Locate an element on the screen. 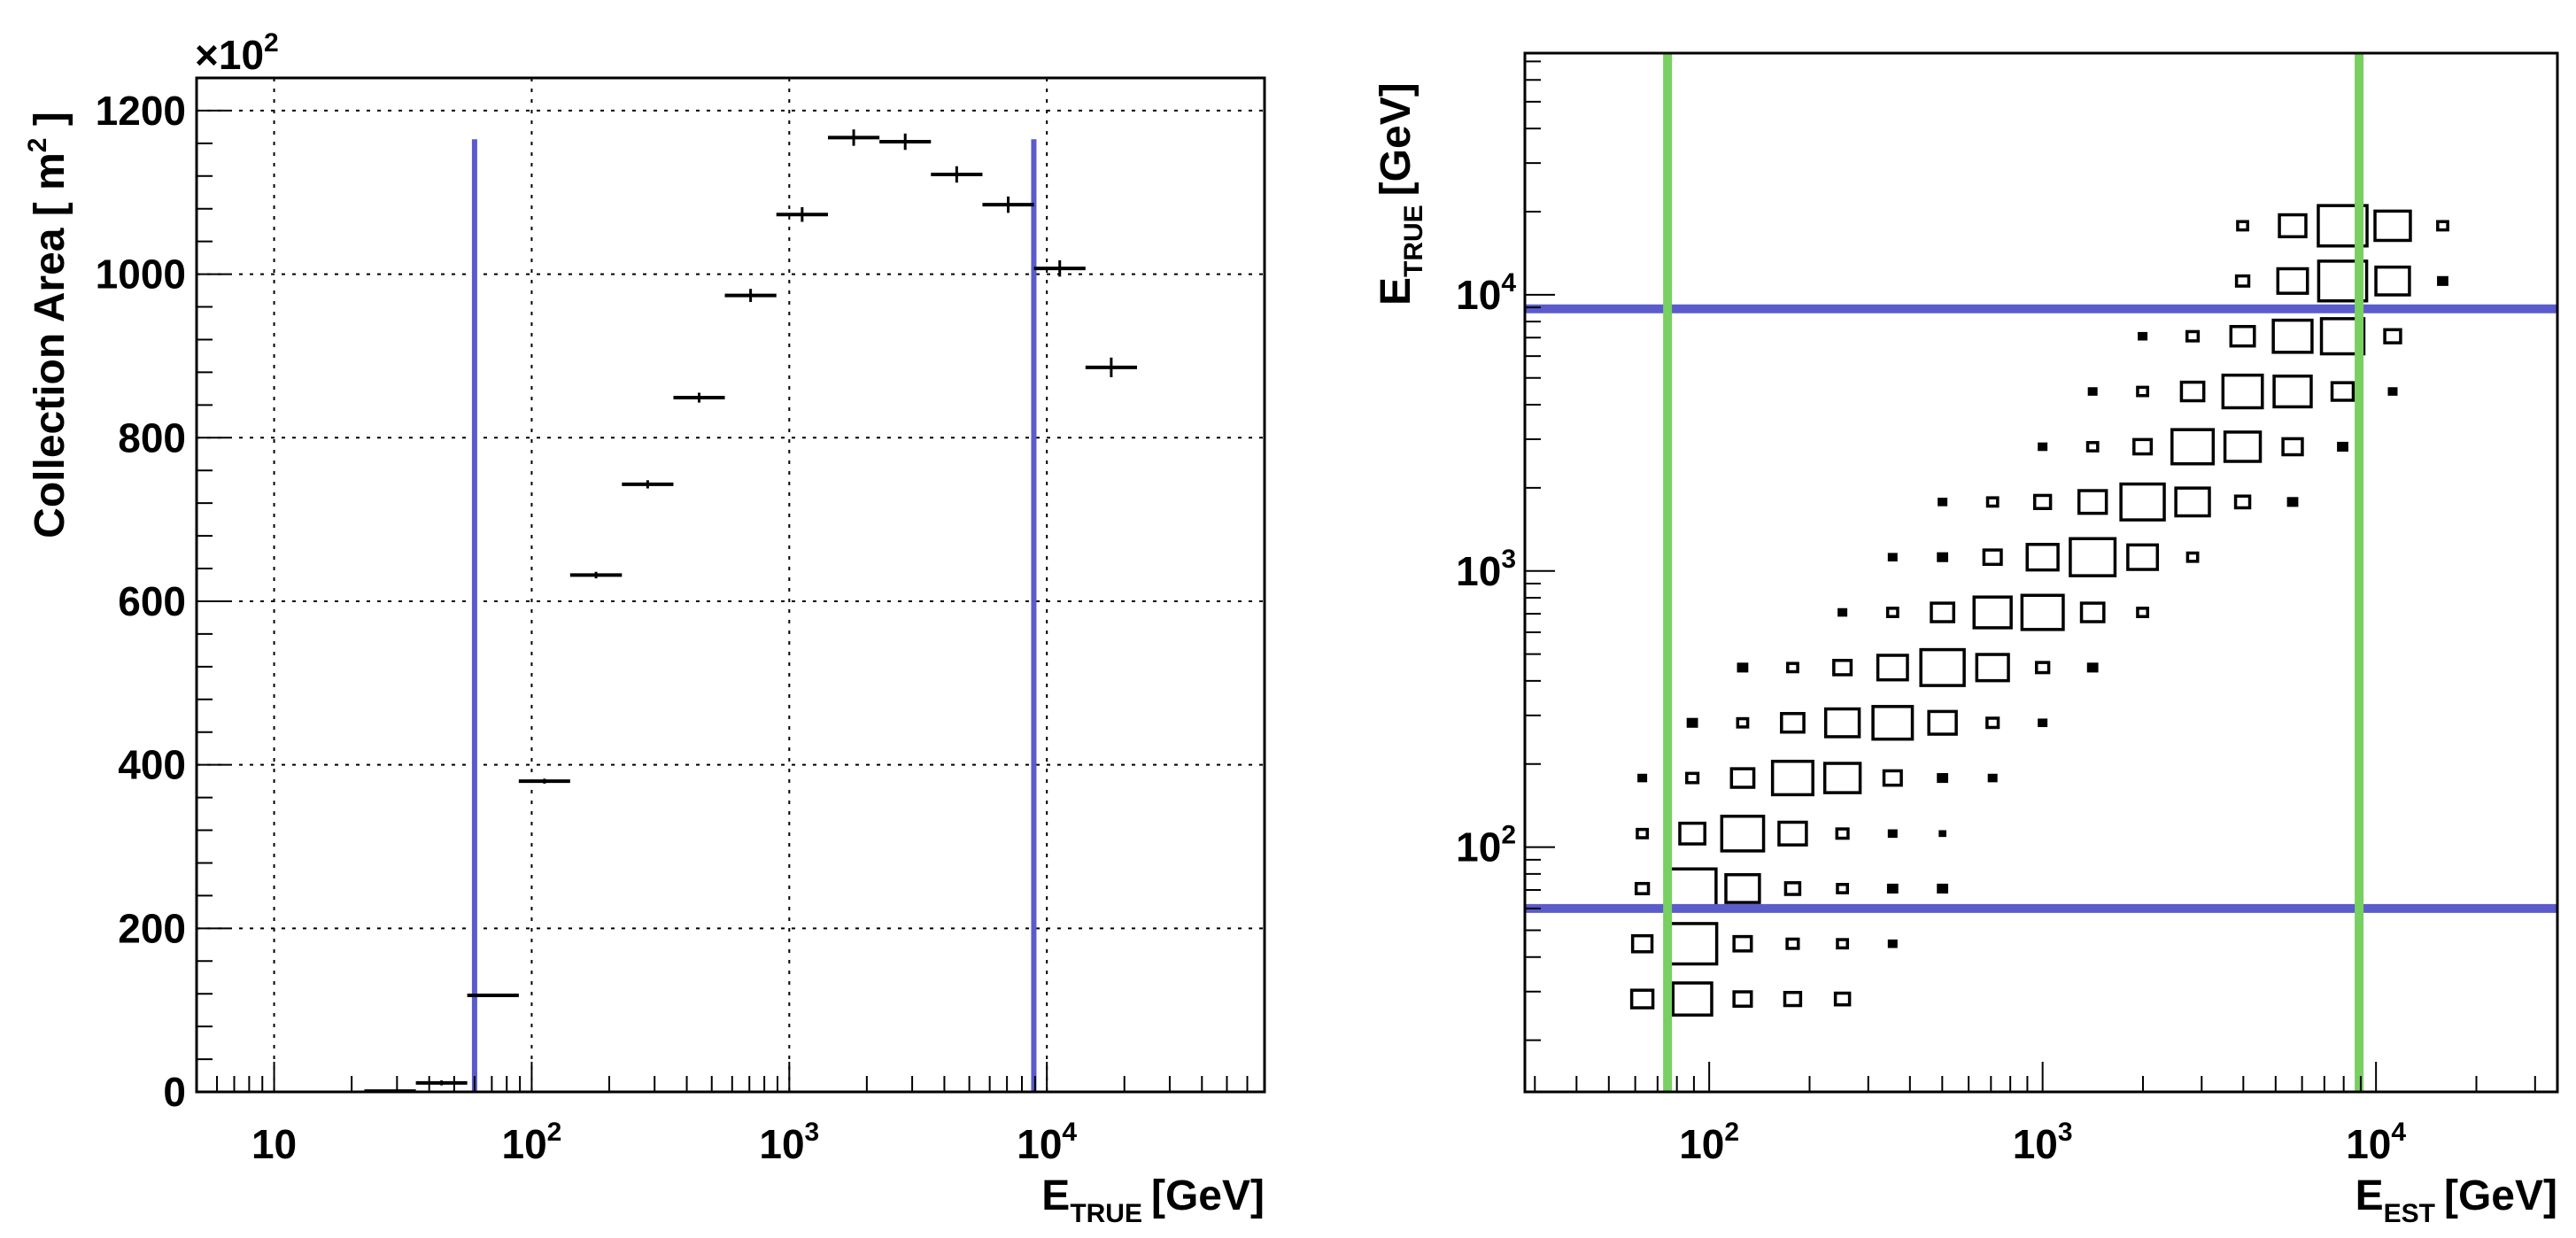 This screenshot has width=2576, height=1238. left-y-tick-label-2: 400 is located at coordinates (152, 765).